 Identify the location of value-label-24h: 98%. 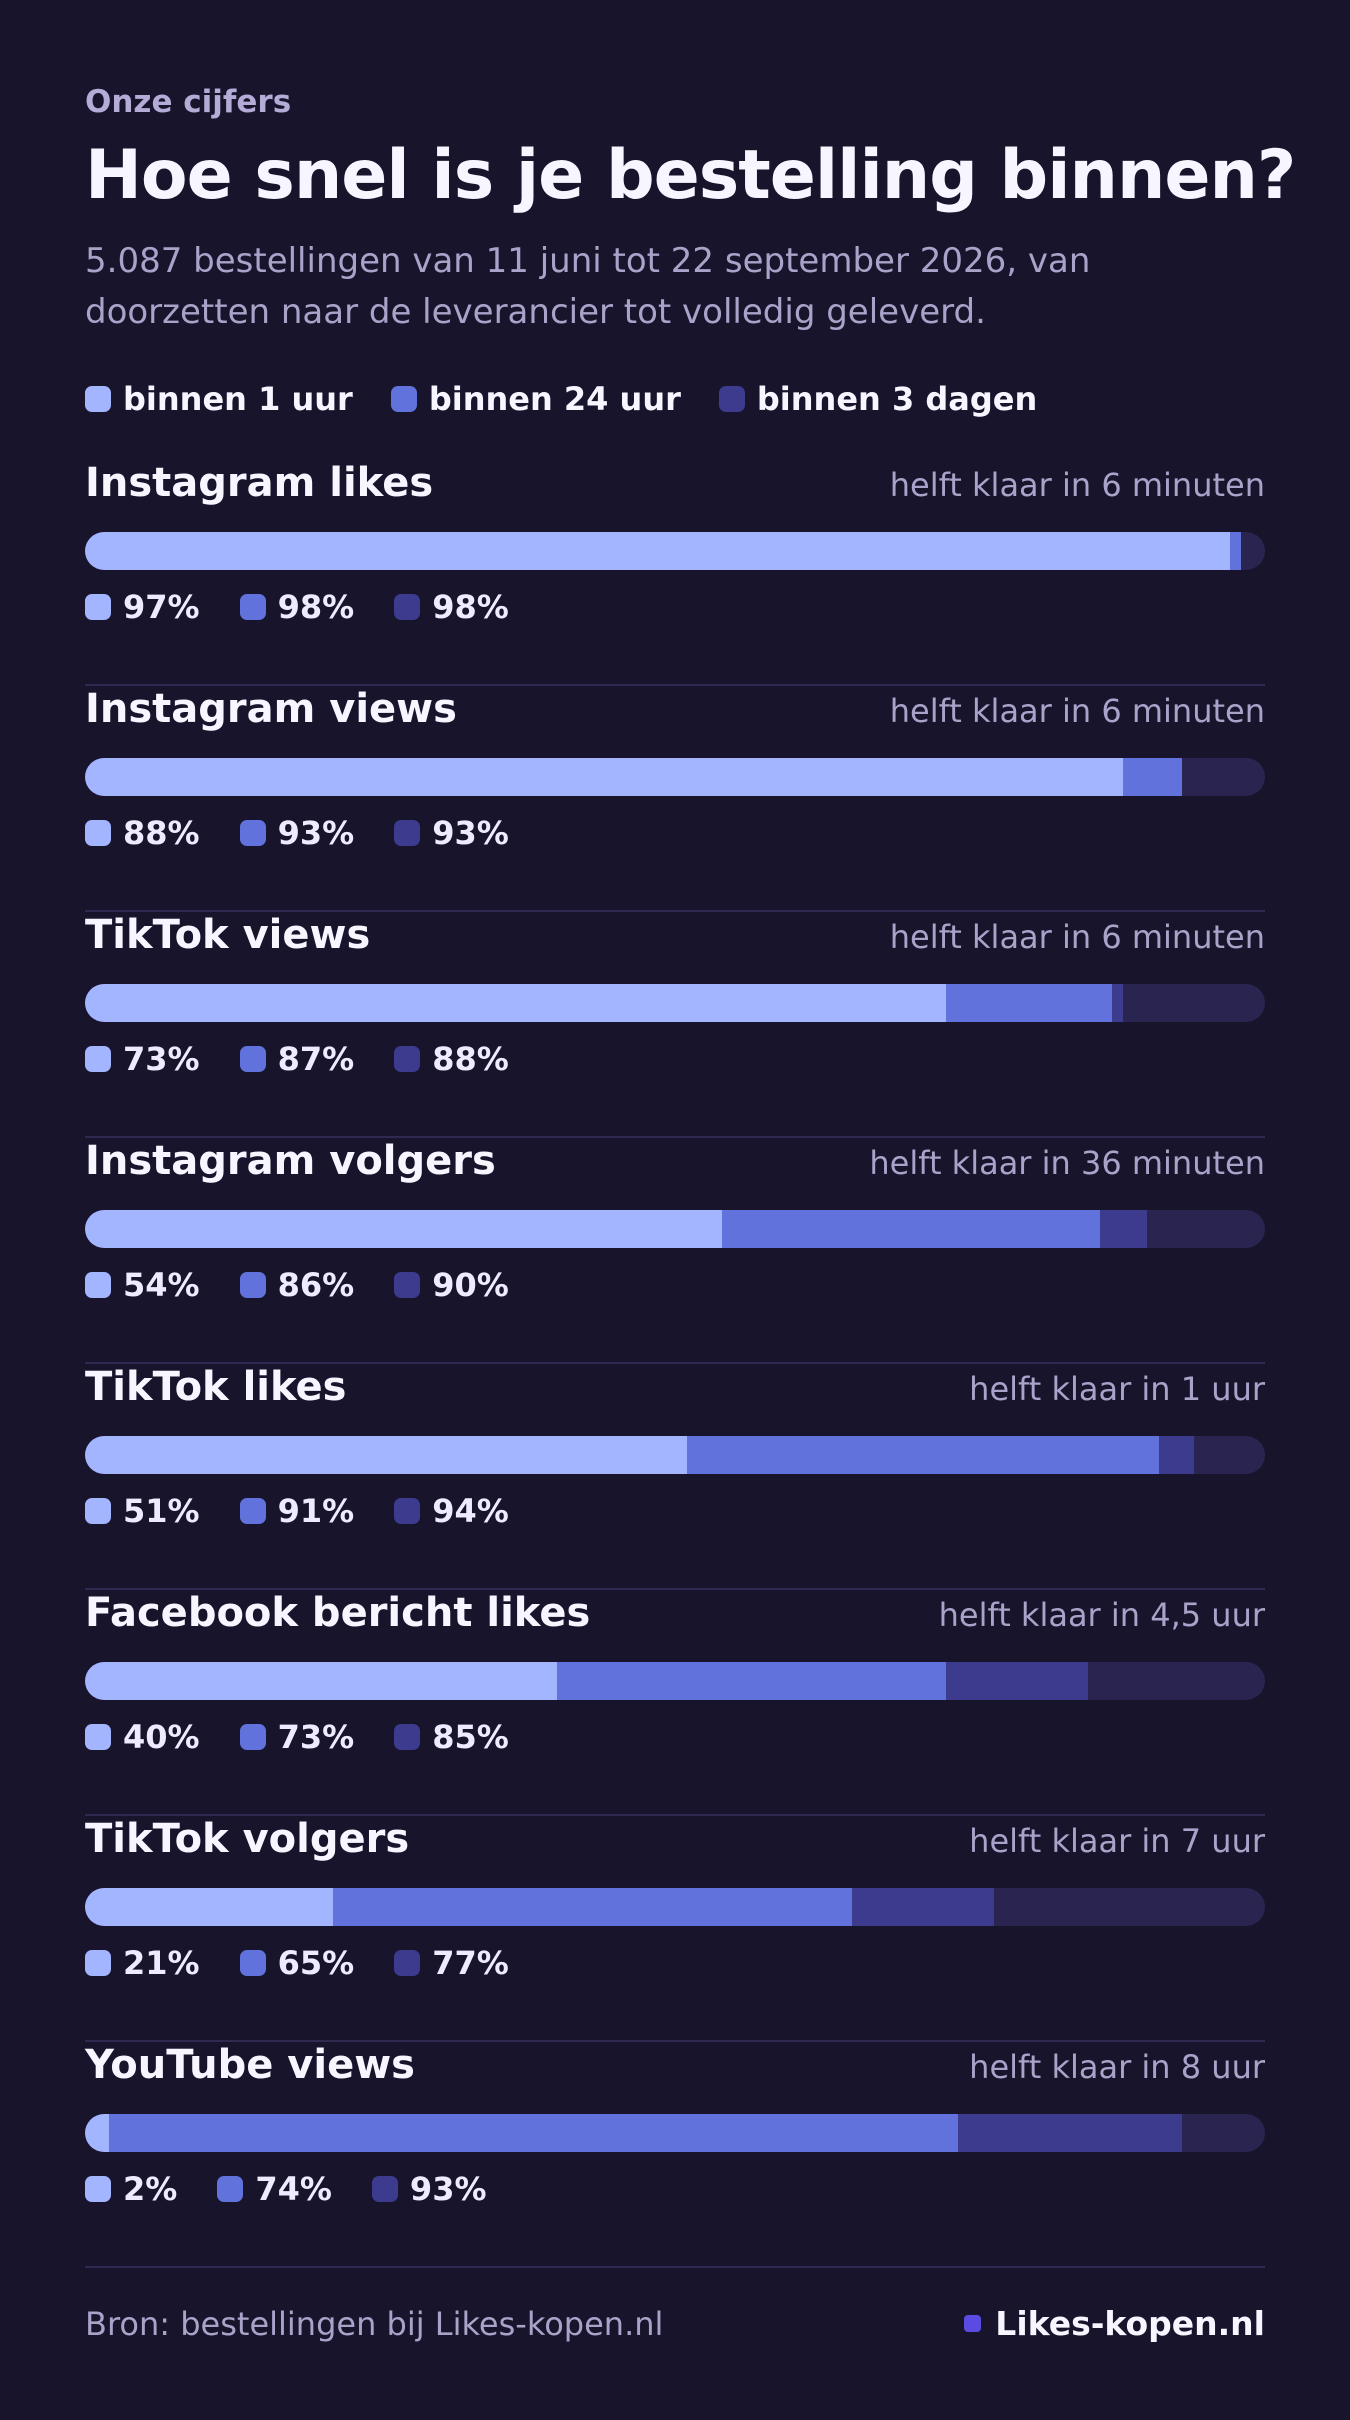
(316, 607).